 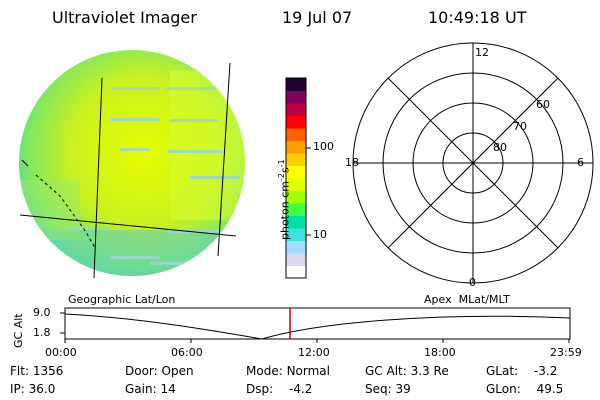 I want to click on time-label: 10:49:18 UT, so click(x=477, y=17).